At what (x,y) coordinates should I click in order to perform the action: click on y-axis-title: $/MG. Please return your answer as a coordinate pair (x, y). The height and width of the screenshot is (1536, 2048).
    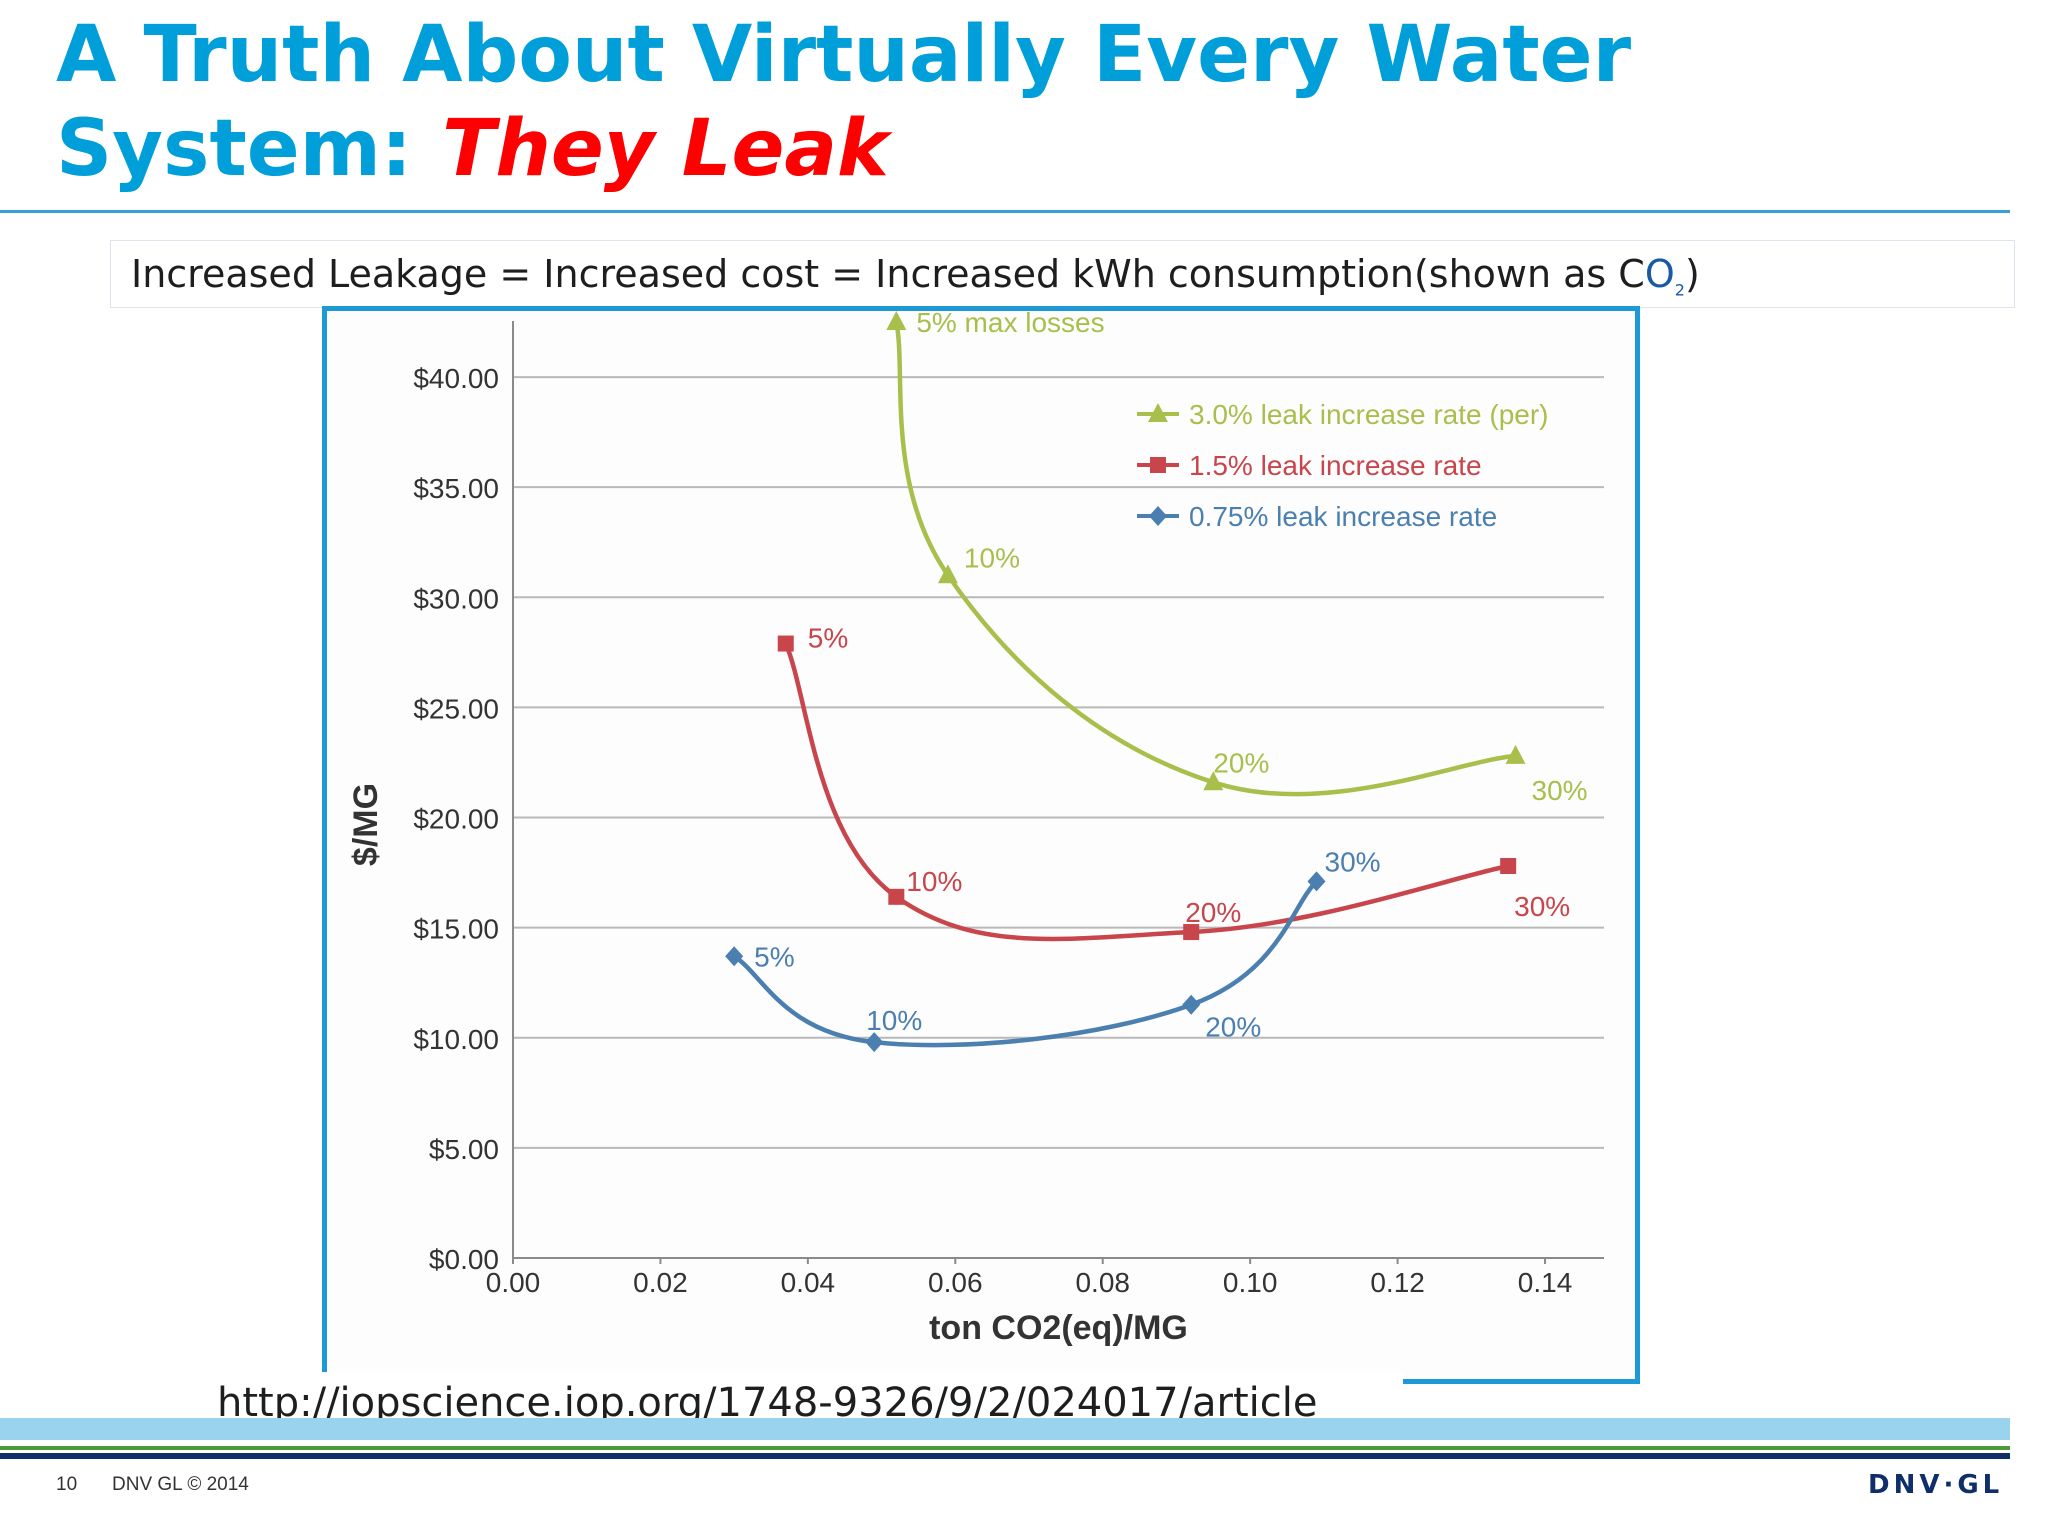
    Looking at the image, I should click on (366, 824).